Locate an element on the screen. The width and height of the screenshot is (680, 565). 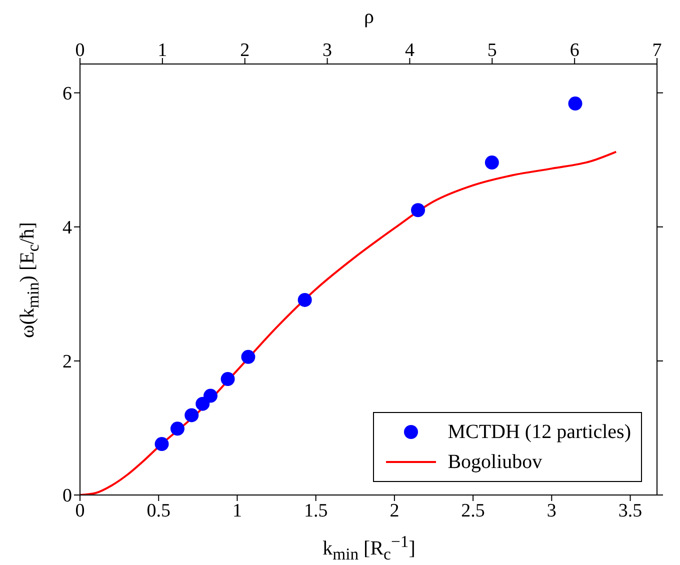
x-tick-label: 2 is located at coordinates (395, 511).